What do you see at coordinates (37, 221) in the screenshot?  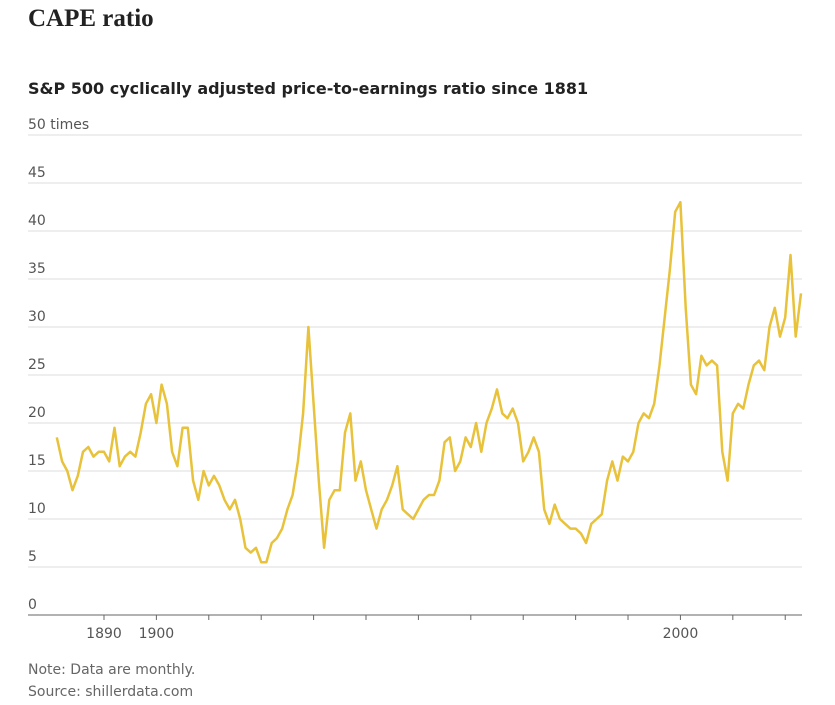 I see `y-tick-label: 40` at bounding box center [37, 221].